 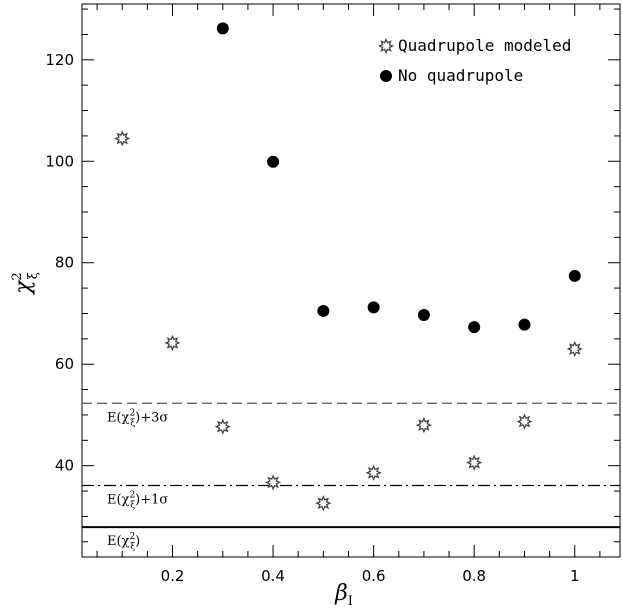 I want to click on y-tick-label: 60, so click(x=64, y=364).